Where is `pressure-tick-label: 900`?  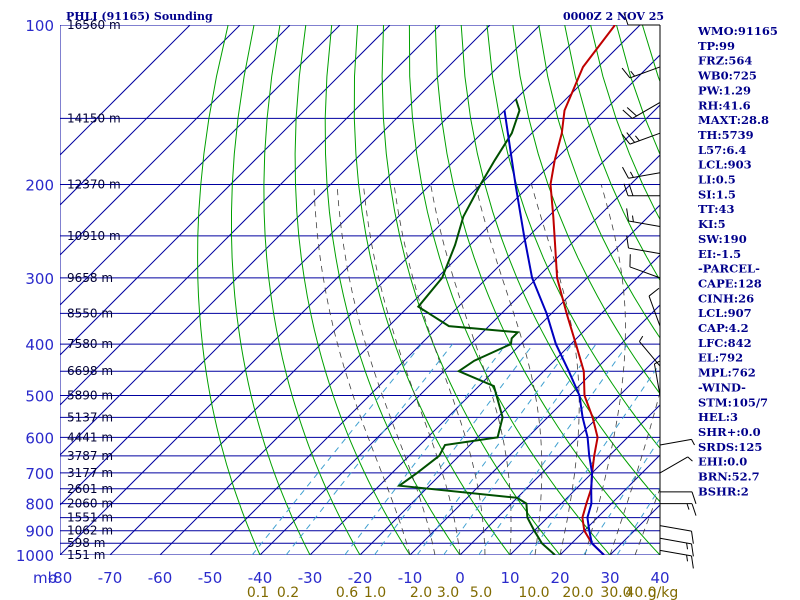
pressure-tick-label: 900 is located at coordinates (39, 532).